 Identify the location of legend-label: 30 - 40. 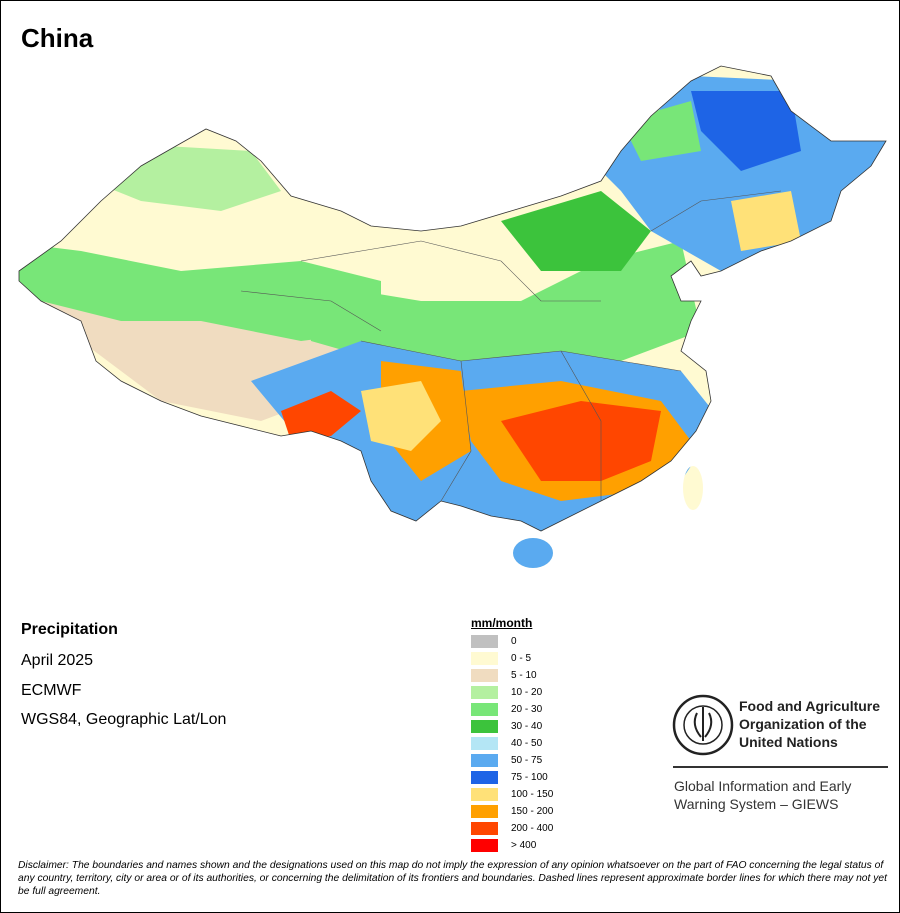
(527, 726).